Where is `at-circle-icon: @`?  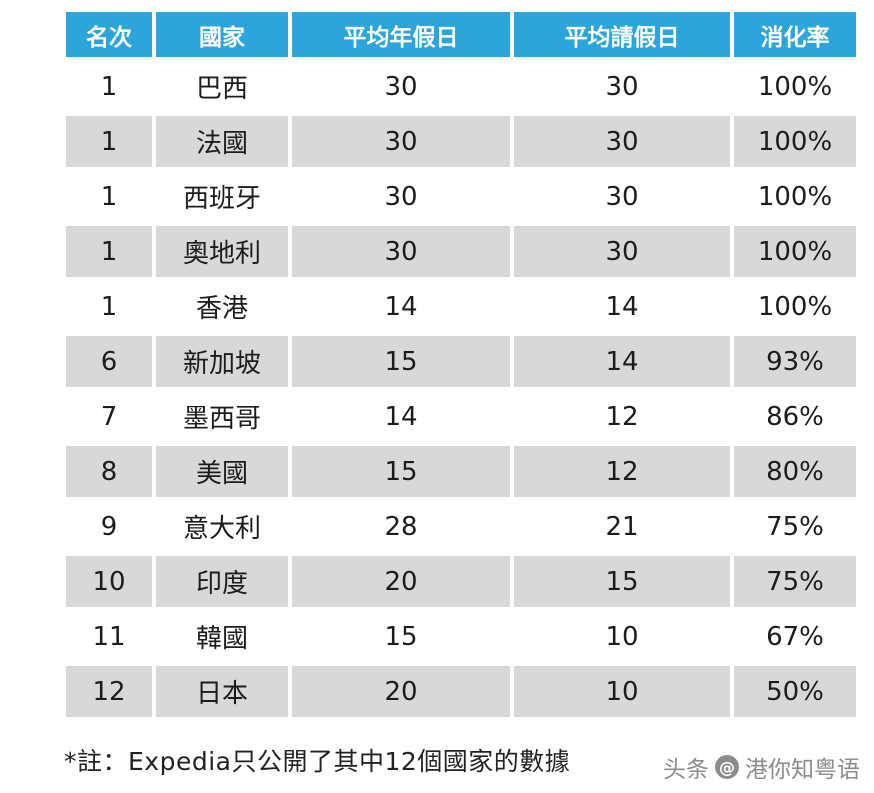
at-circle-icon: @ is located at coordinates (727, 767).